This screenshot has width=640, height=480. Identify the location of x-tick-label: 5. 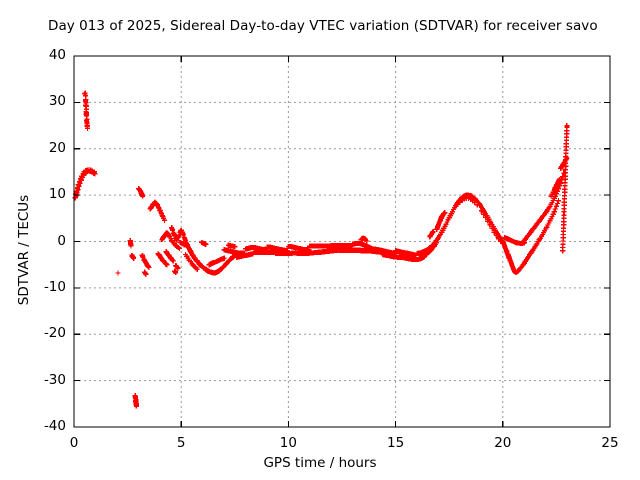
(181, 443).